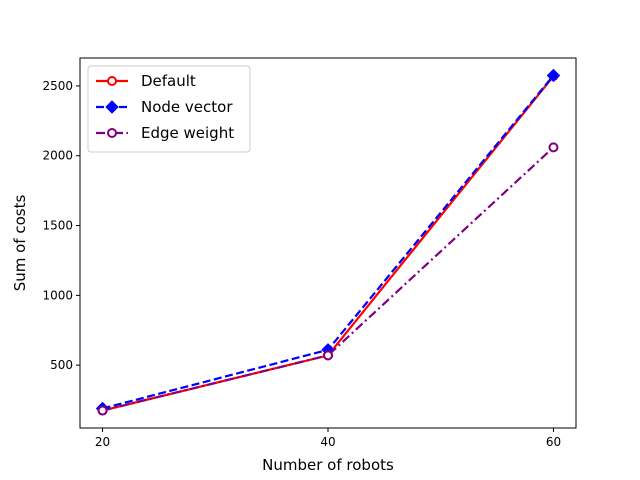  I want to click on legend-label-node-vector: Node vector, so click(187, 107).